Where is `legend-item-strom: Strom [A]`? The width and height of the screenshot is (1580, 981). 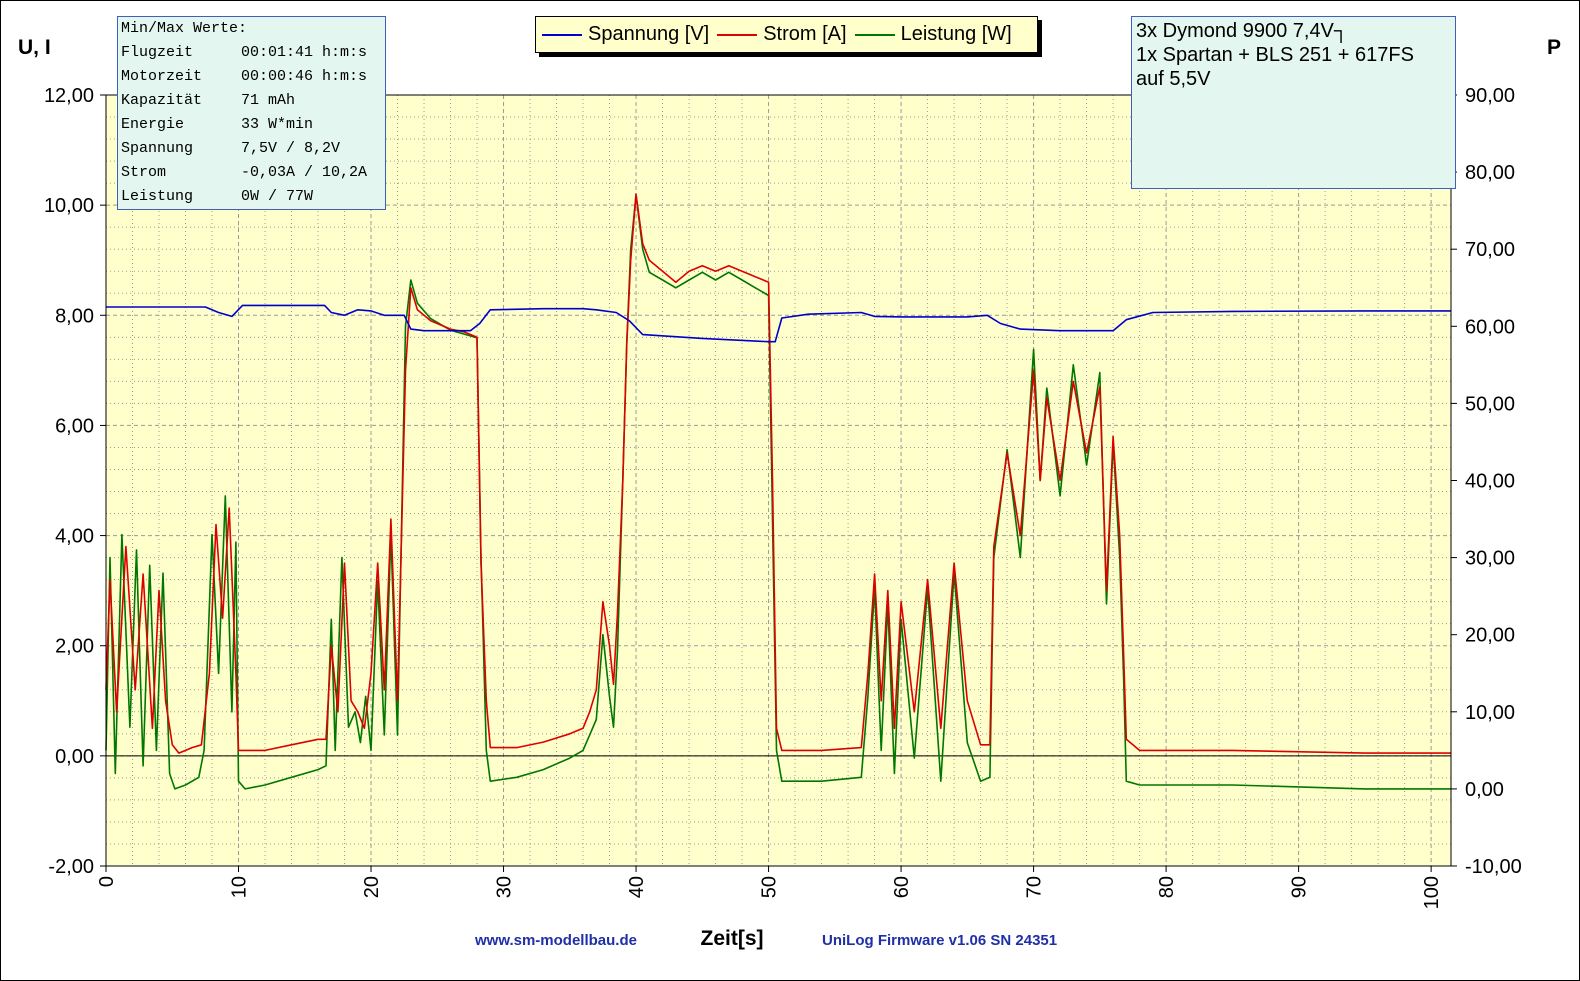 legend-item-strom: Strom [A] is located at coordinates (782, 34).